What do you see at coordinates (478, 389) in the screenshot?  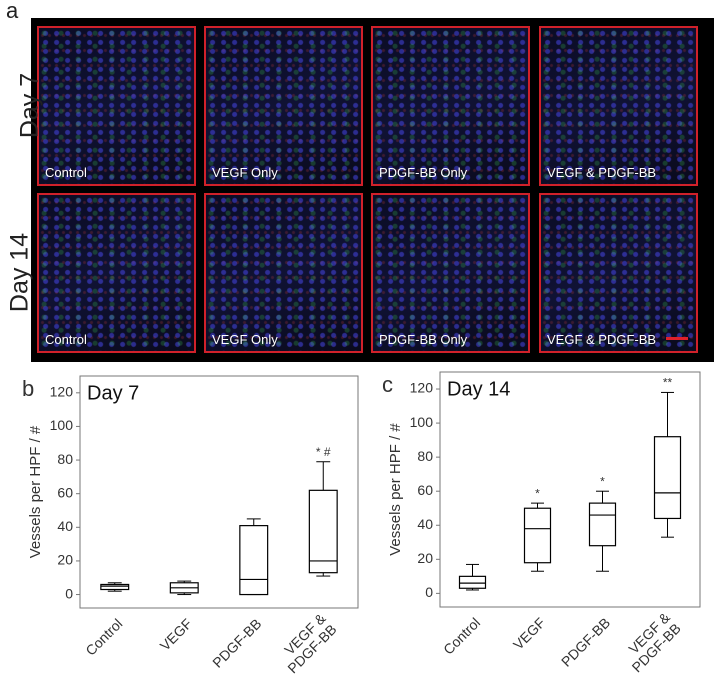 I see `chart-title: Day 14` at bounding box center [478, 389].